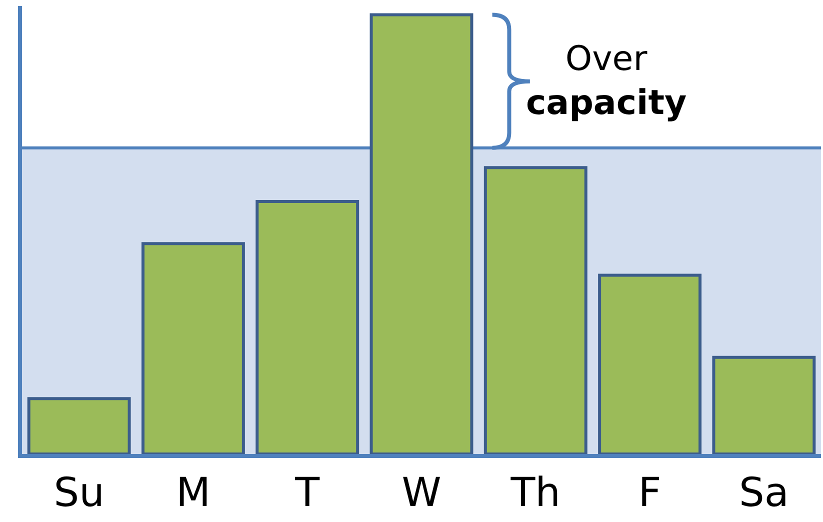 Image resolution: width=823 pixels, height=522 pixels. Describe the element at coordinates (650, 493) in the screenshot. I see `x-tick-label: F` at that location.